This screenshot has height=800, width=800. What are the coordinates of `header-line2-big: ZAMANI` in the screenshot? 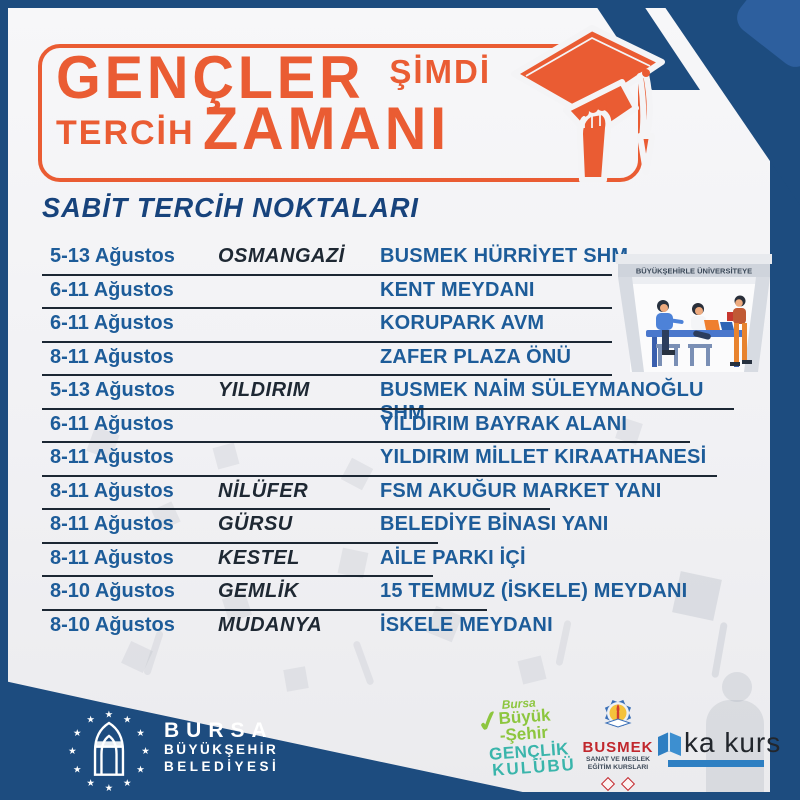 It's located at (326, 129).